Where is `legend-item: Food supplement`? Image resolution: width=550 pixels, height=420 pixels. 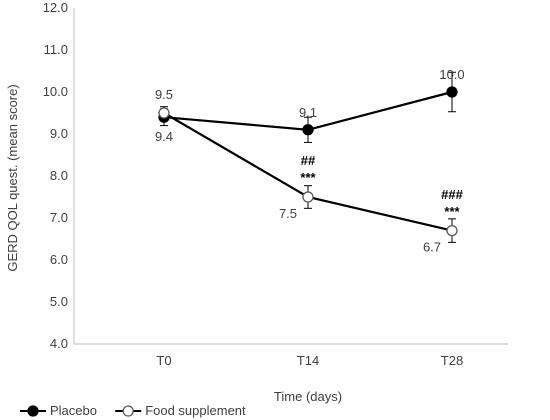
legend-item: Food supplement is located at coordinates (180, 410).